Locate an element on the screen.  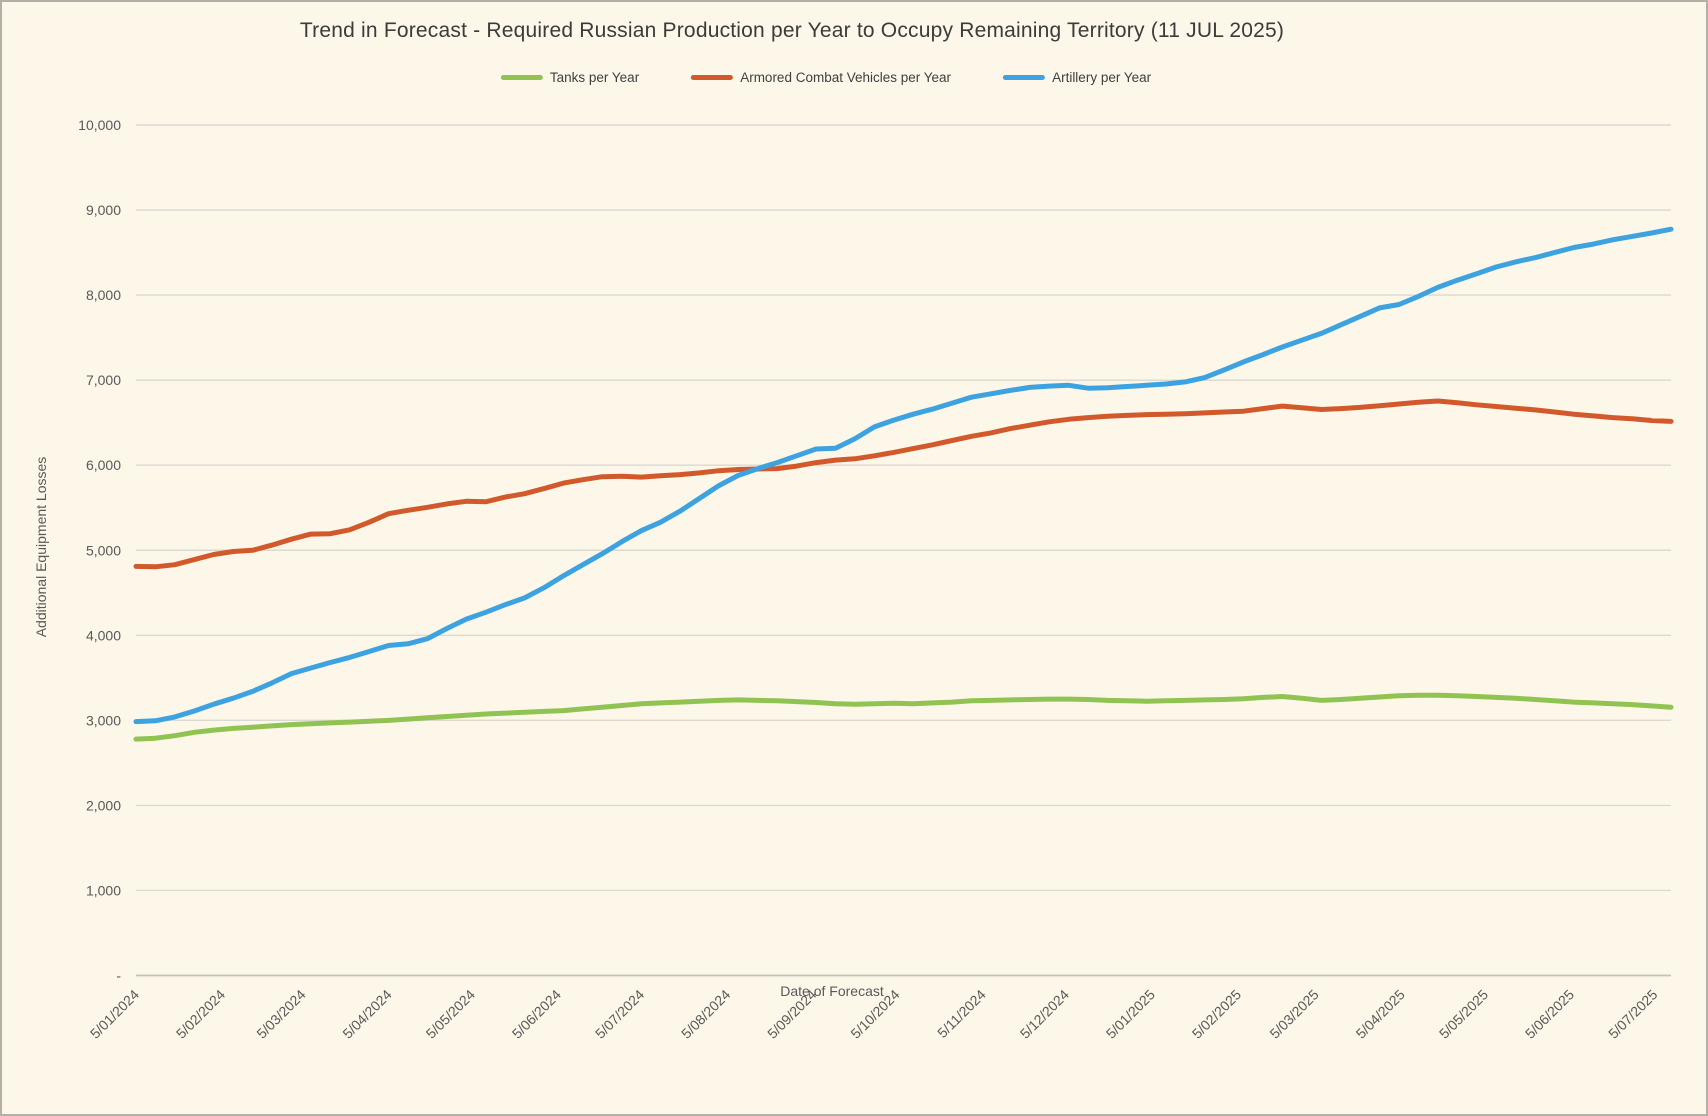
x-tick-label: 5/07/2025 is located at coordinates (1633, 1014).